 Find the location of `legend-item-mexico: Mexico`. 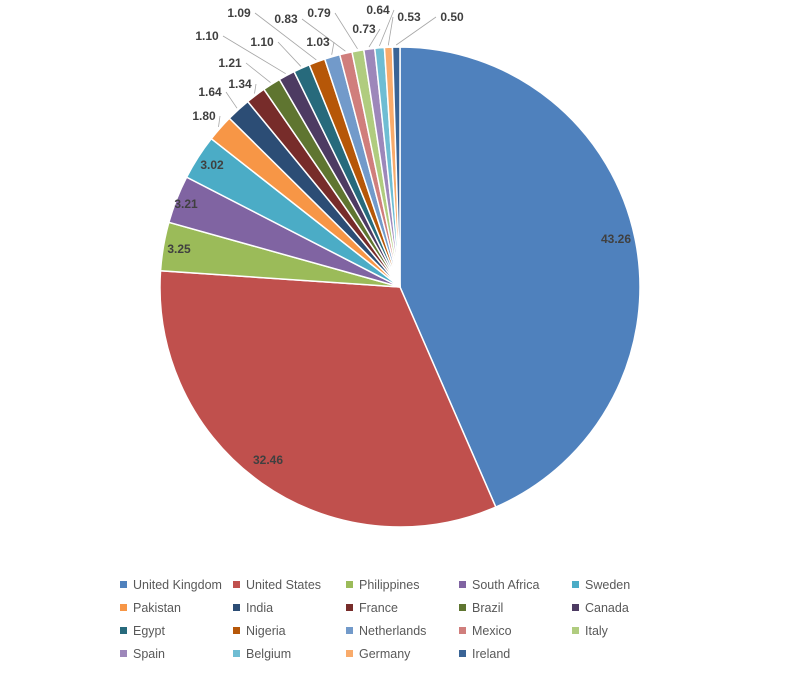

legend-item-mexico: Mexico is located at coordinates (515, 630).